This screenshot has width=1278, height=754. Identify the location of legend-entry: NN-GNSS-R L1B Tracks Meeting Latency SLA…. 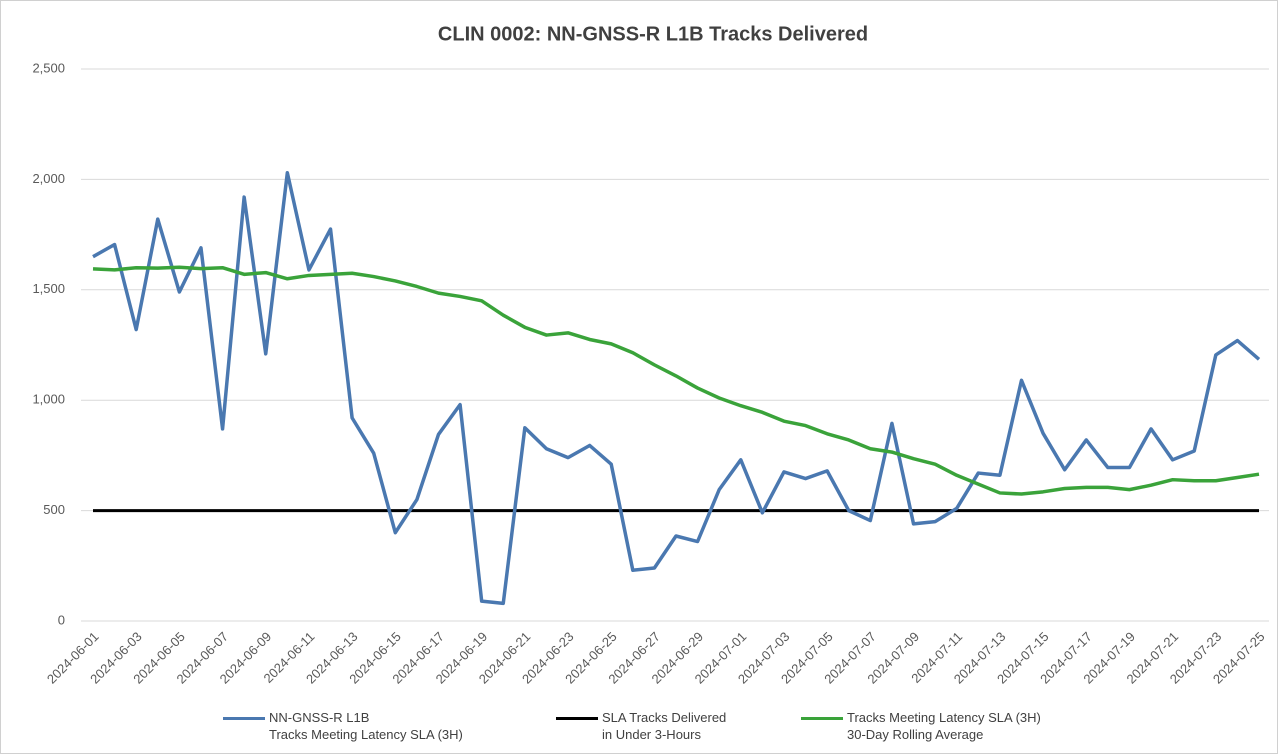
(343, 726).